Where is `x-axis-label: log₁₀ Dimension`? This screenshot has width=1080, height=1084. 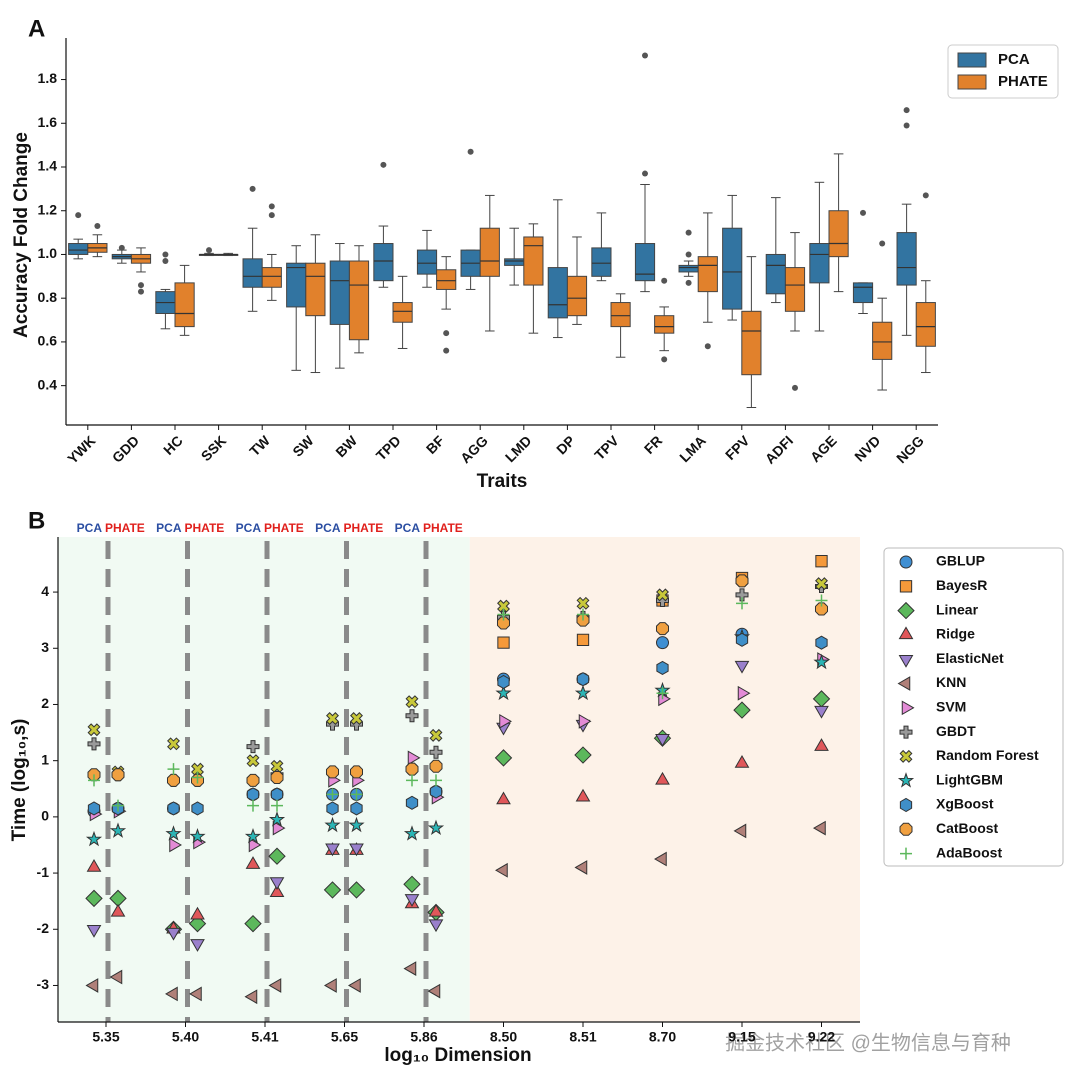
x-axis-label: log₁₀ Dimension is located at coordinates (457, 1055).